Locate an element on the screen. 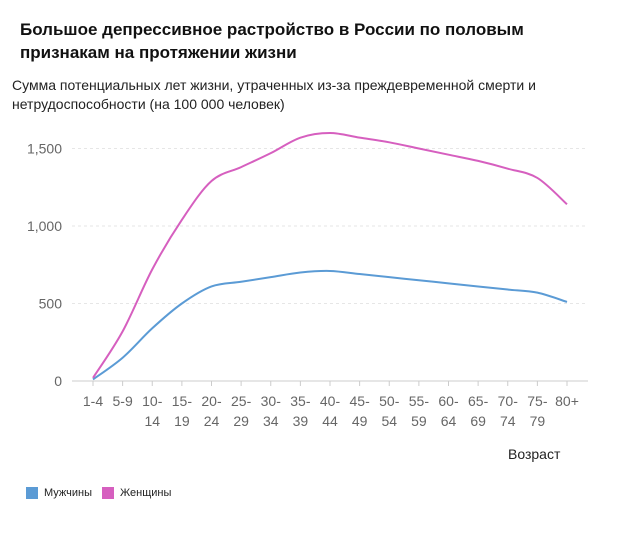  y-tick-label: 1,500 is located at coordinates (44, 149).